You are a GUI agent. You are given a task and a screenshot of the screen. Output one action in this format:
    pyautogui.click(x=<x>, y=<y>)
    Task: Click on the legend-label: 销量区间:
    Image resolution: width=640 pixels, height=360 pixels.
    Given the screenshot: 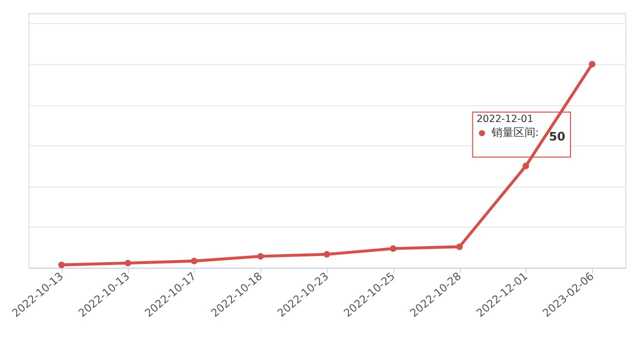 What is the action you would take?
    pyautogui.click(x=514, y=133)
    